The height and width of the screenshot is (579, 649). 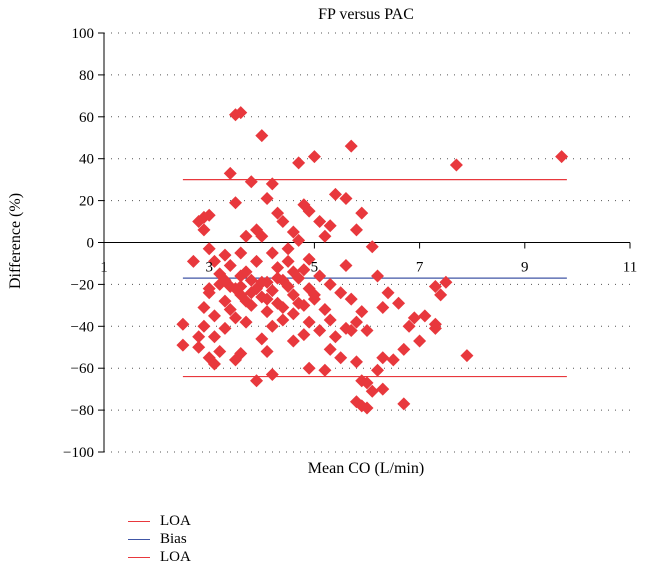 I want to click on legend-label: Bias, so click(x=173, y=538).